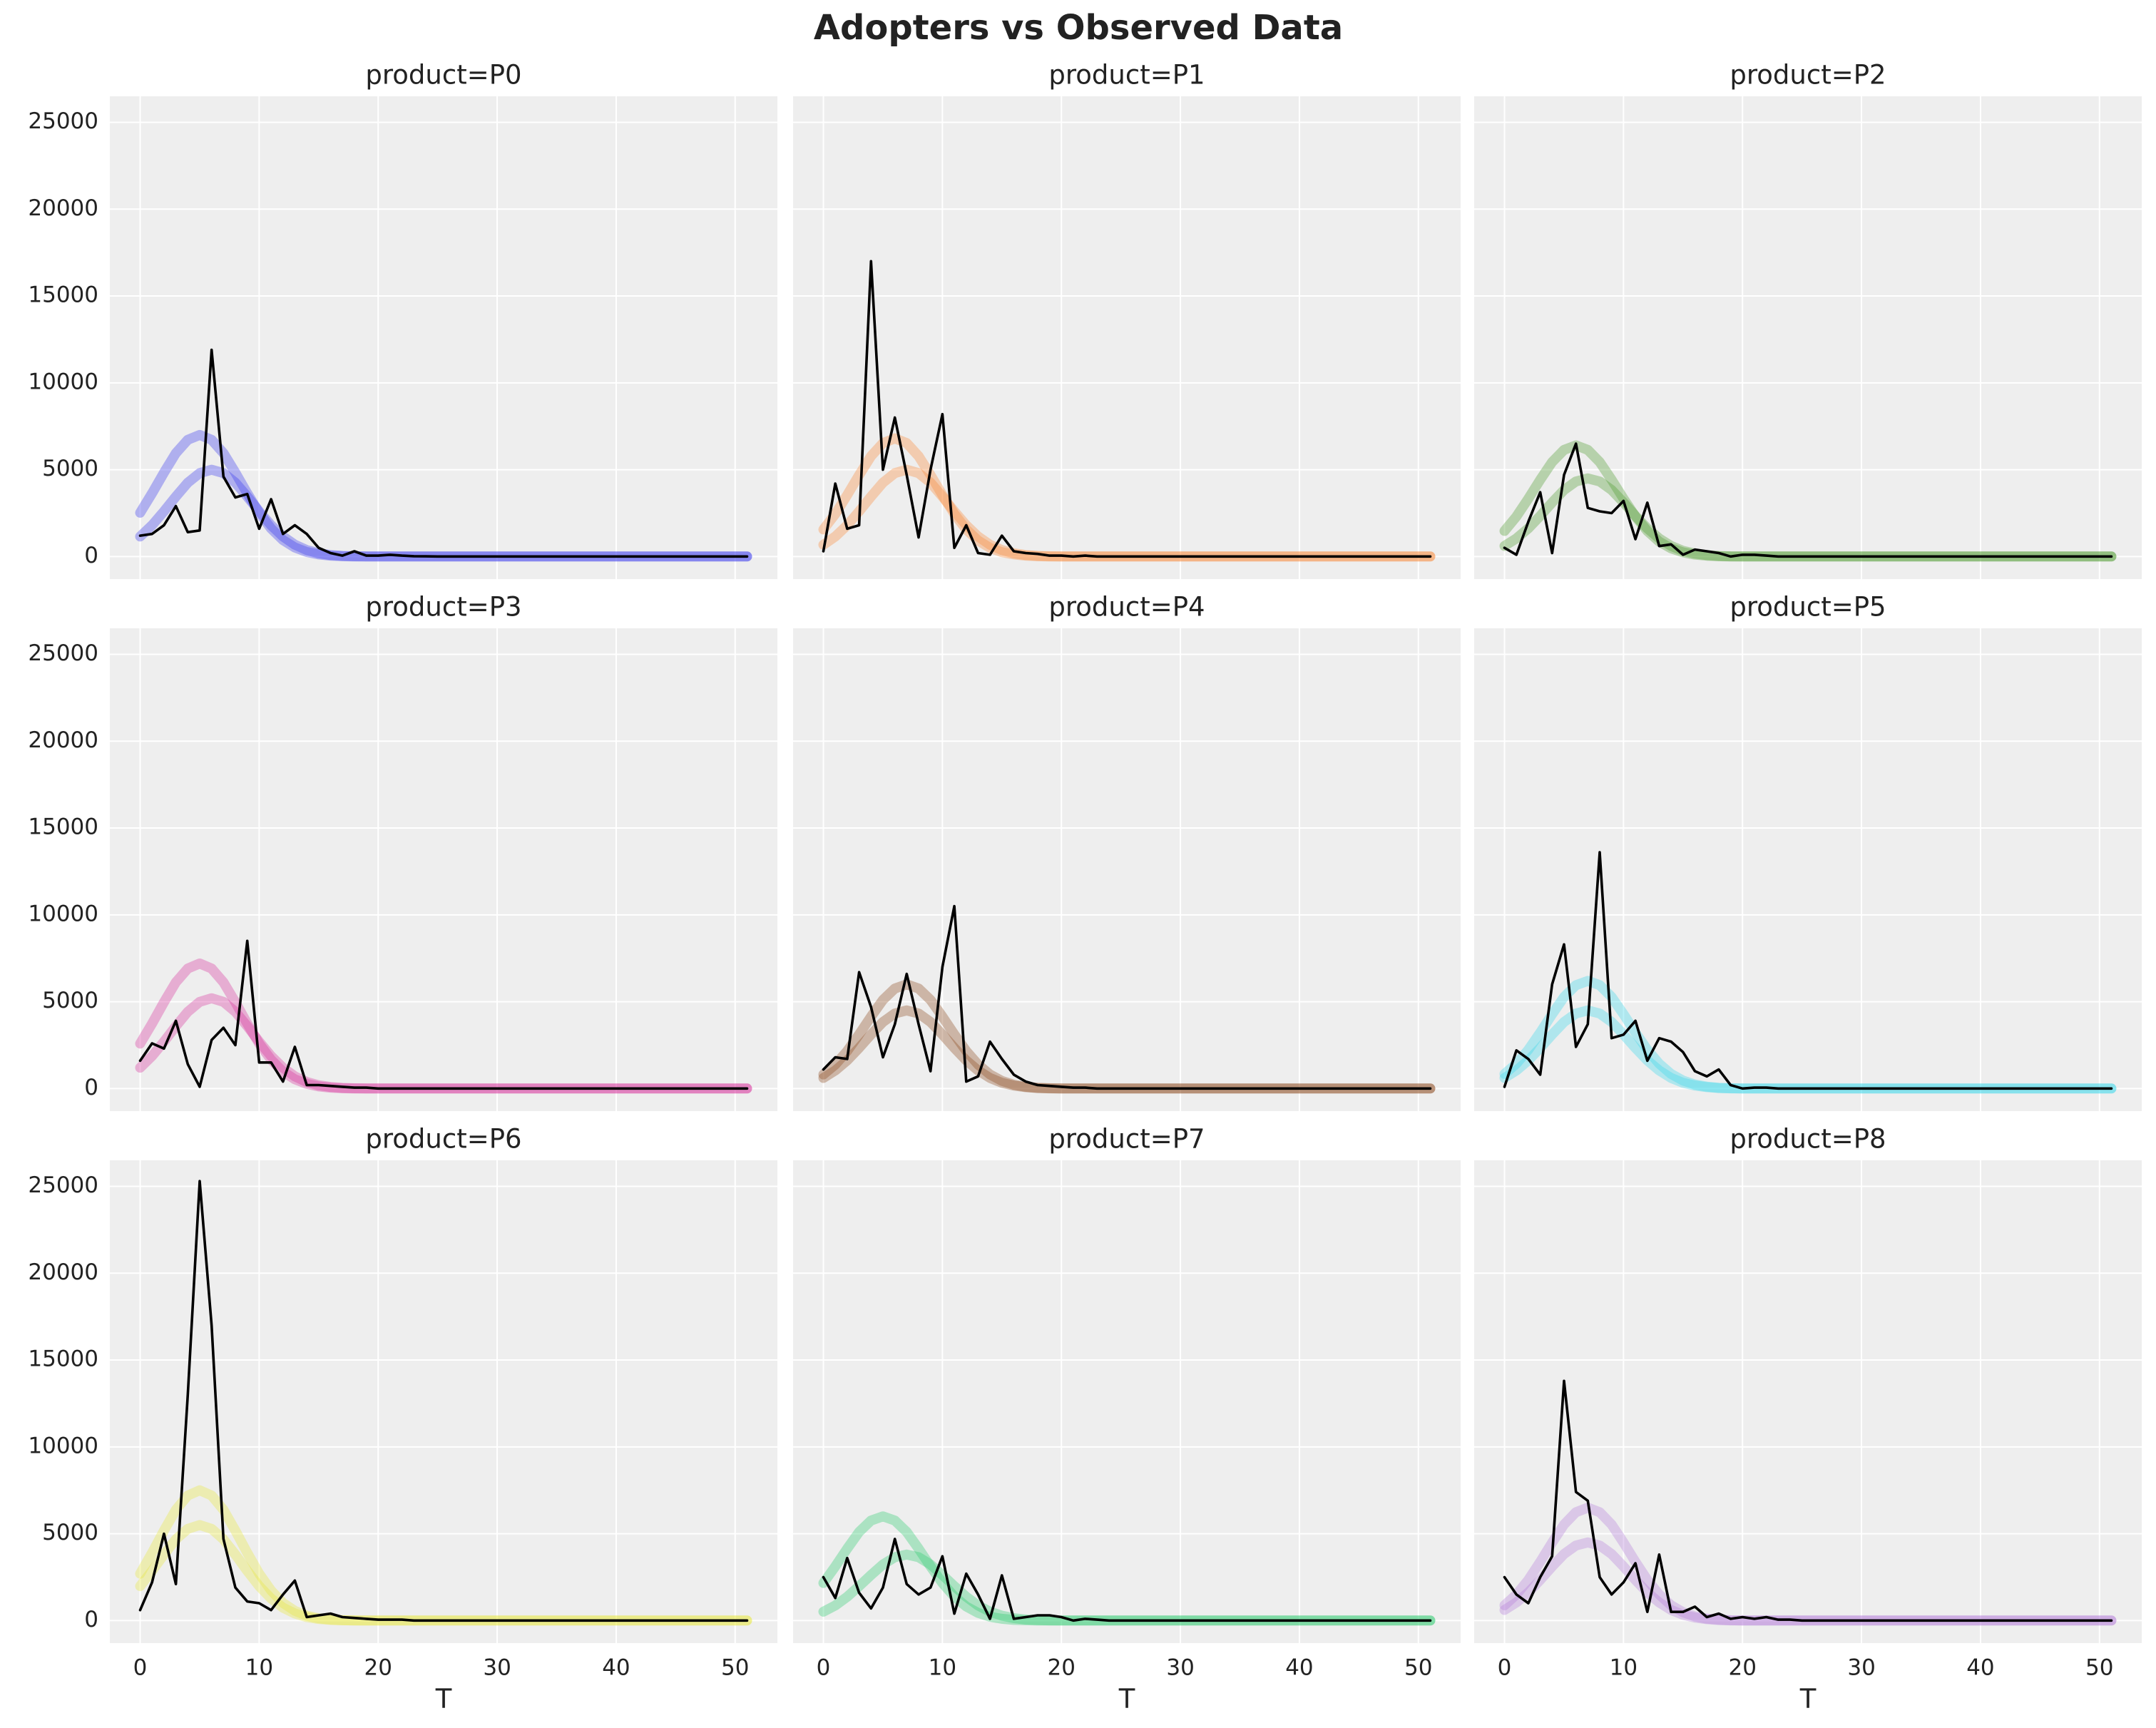  What do you see at coordinates (1126, 75) in the screenshot?
I see `panel-title: product=P1` at bounding box center [1126, 75].